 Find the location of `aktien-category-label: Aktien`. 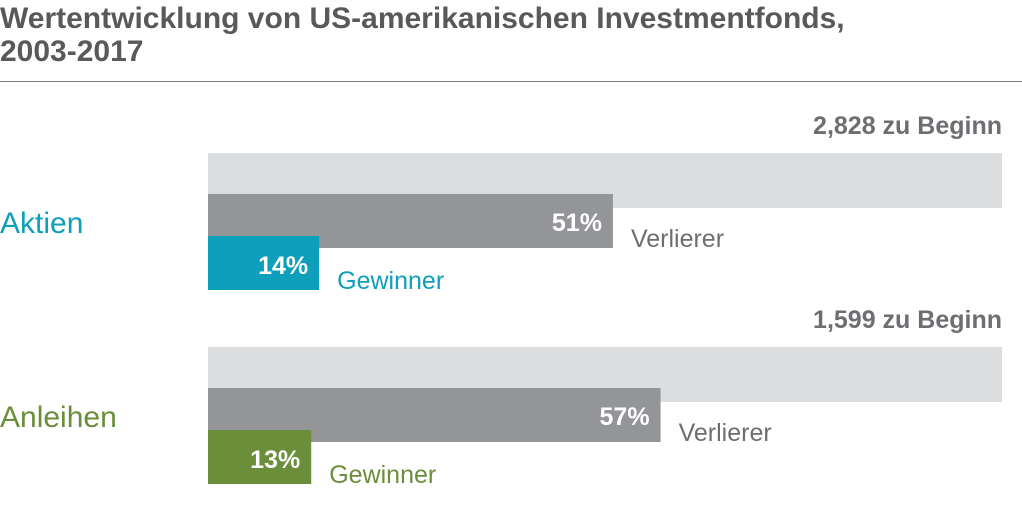

aktien-category-label: Aktien is located at coordinates (41, 223).